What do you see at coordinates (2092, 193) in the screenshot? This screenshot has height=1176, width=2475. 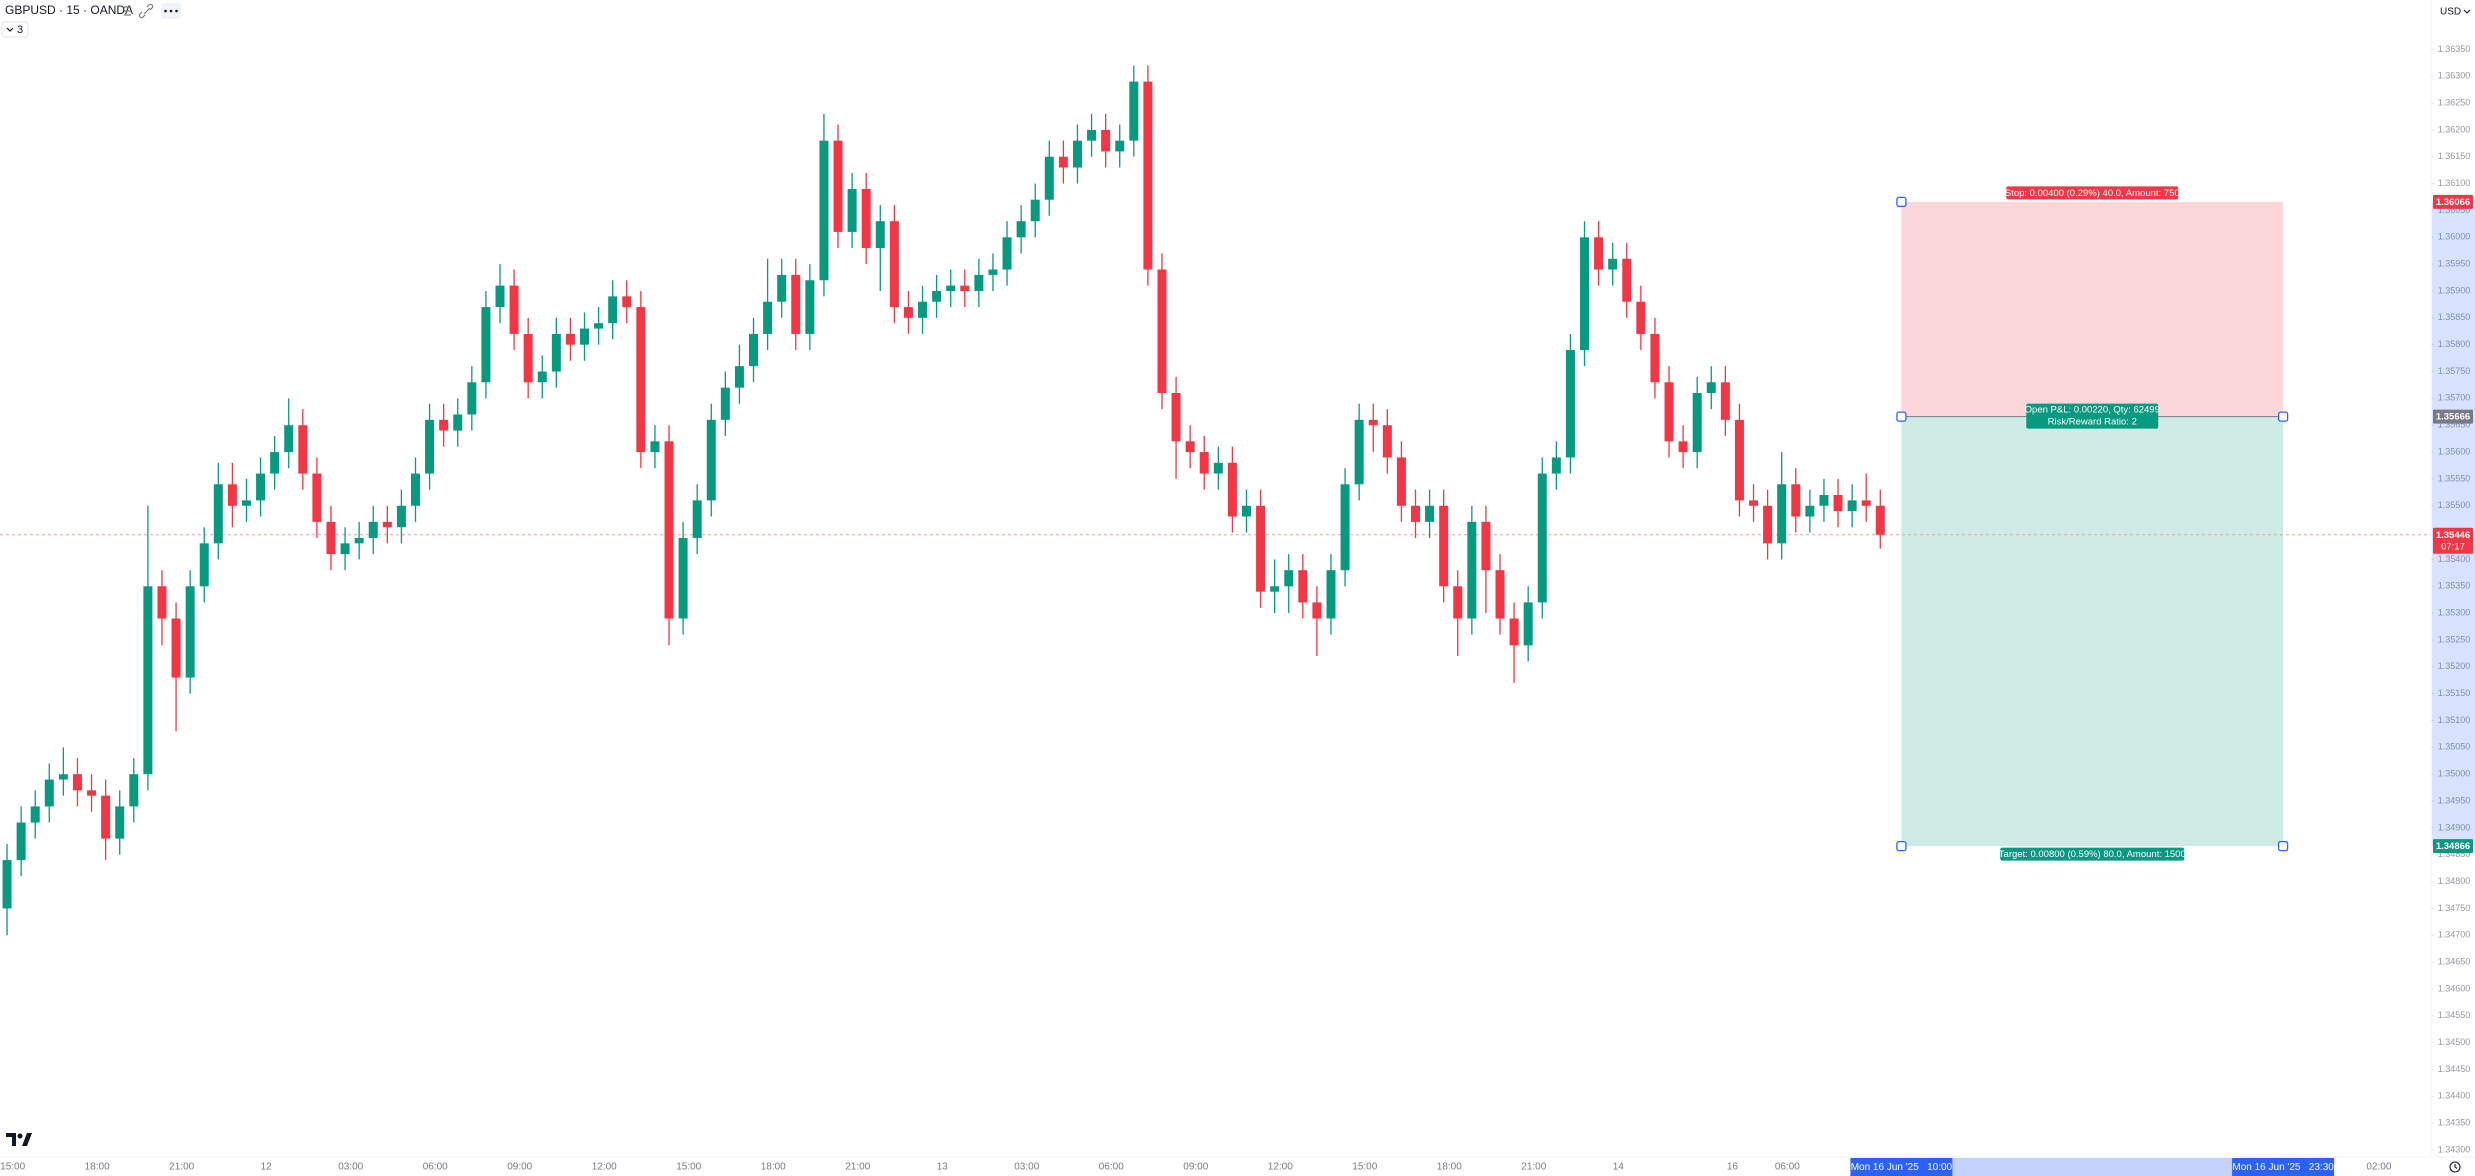 I see `stop-label: Stop: 0.00400 (0.29%) 40.0, Amount: 750` at bounding box center [2092, 193].